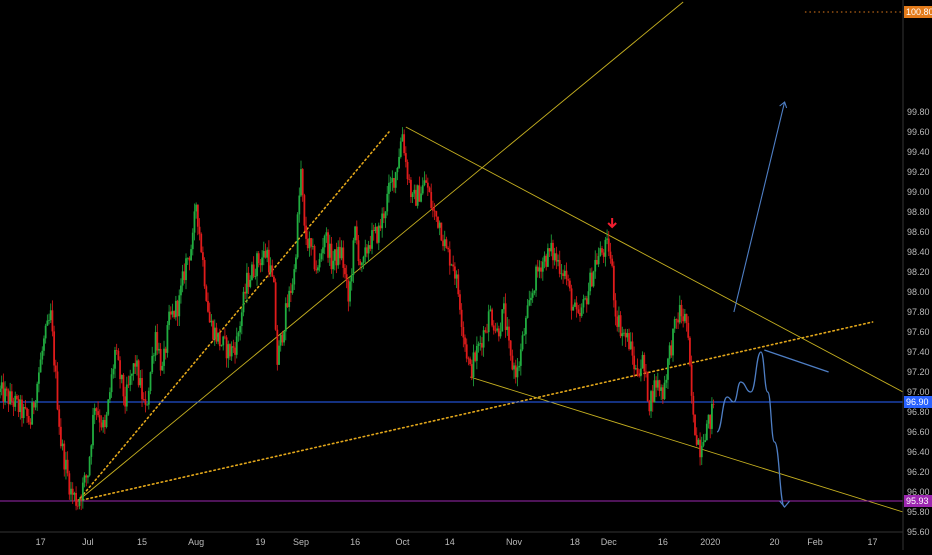  What do you see at coordinates (514, 542) in the screenshot?
I see `x-tick-label: Nov` at bounding box center [514, 542].